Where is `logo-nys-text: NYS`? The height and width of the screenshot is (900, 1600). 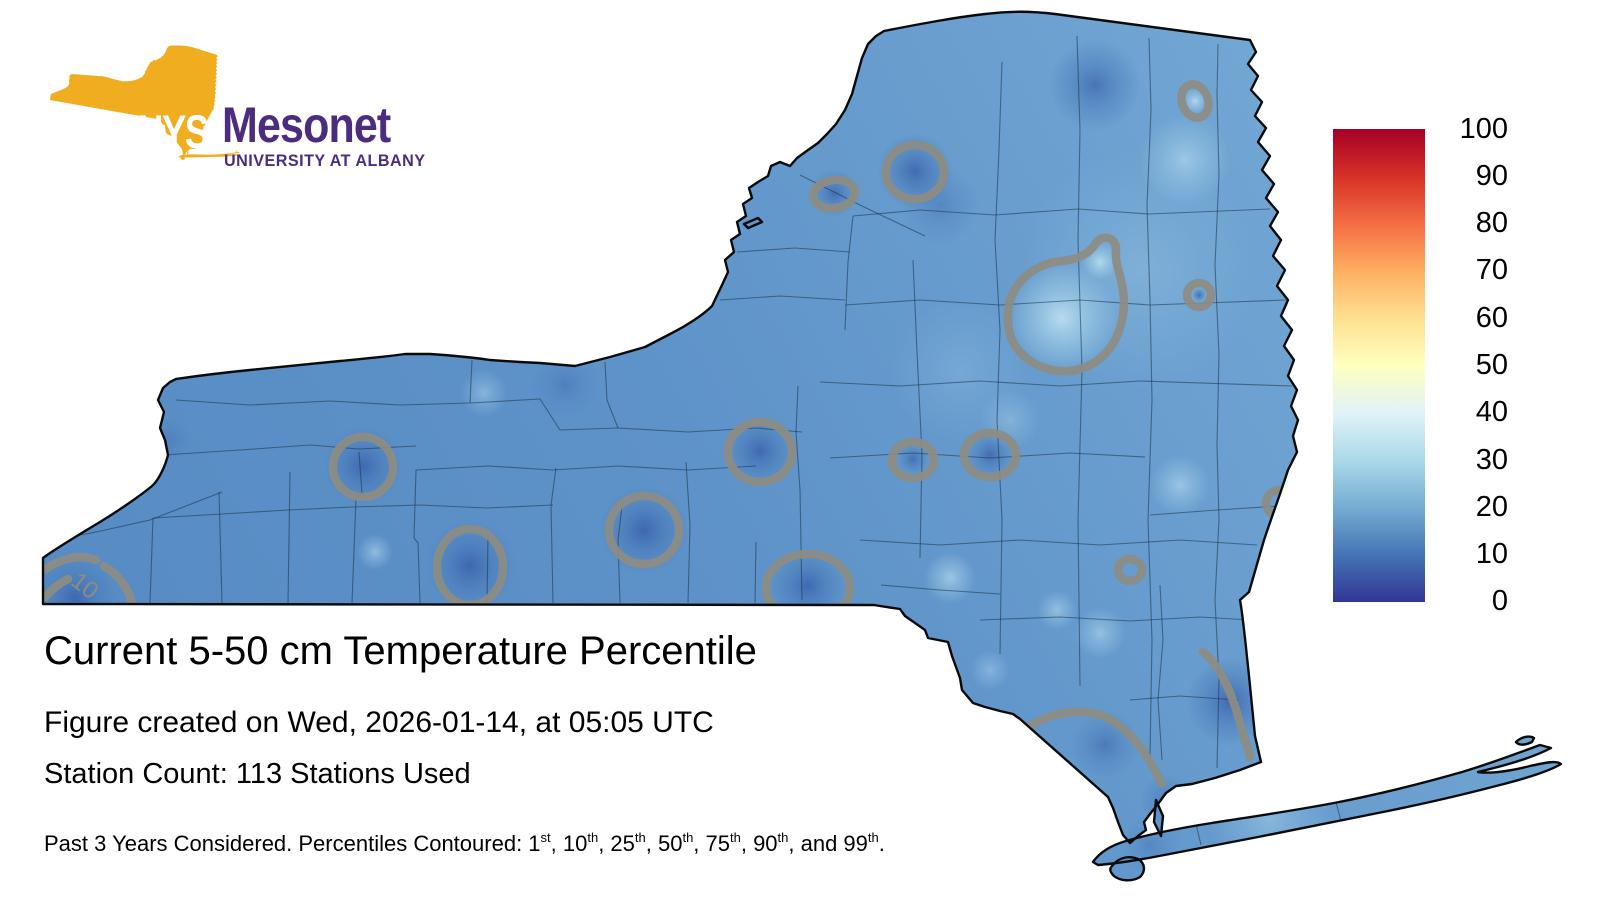
logo-nys-text: NYS is located at coordinates (173, 131).